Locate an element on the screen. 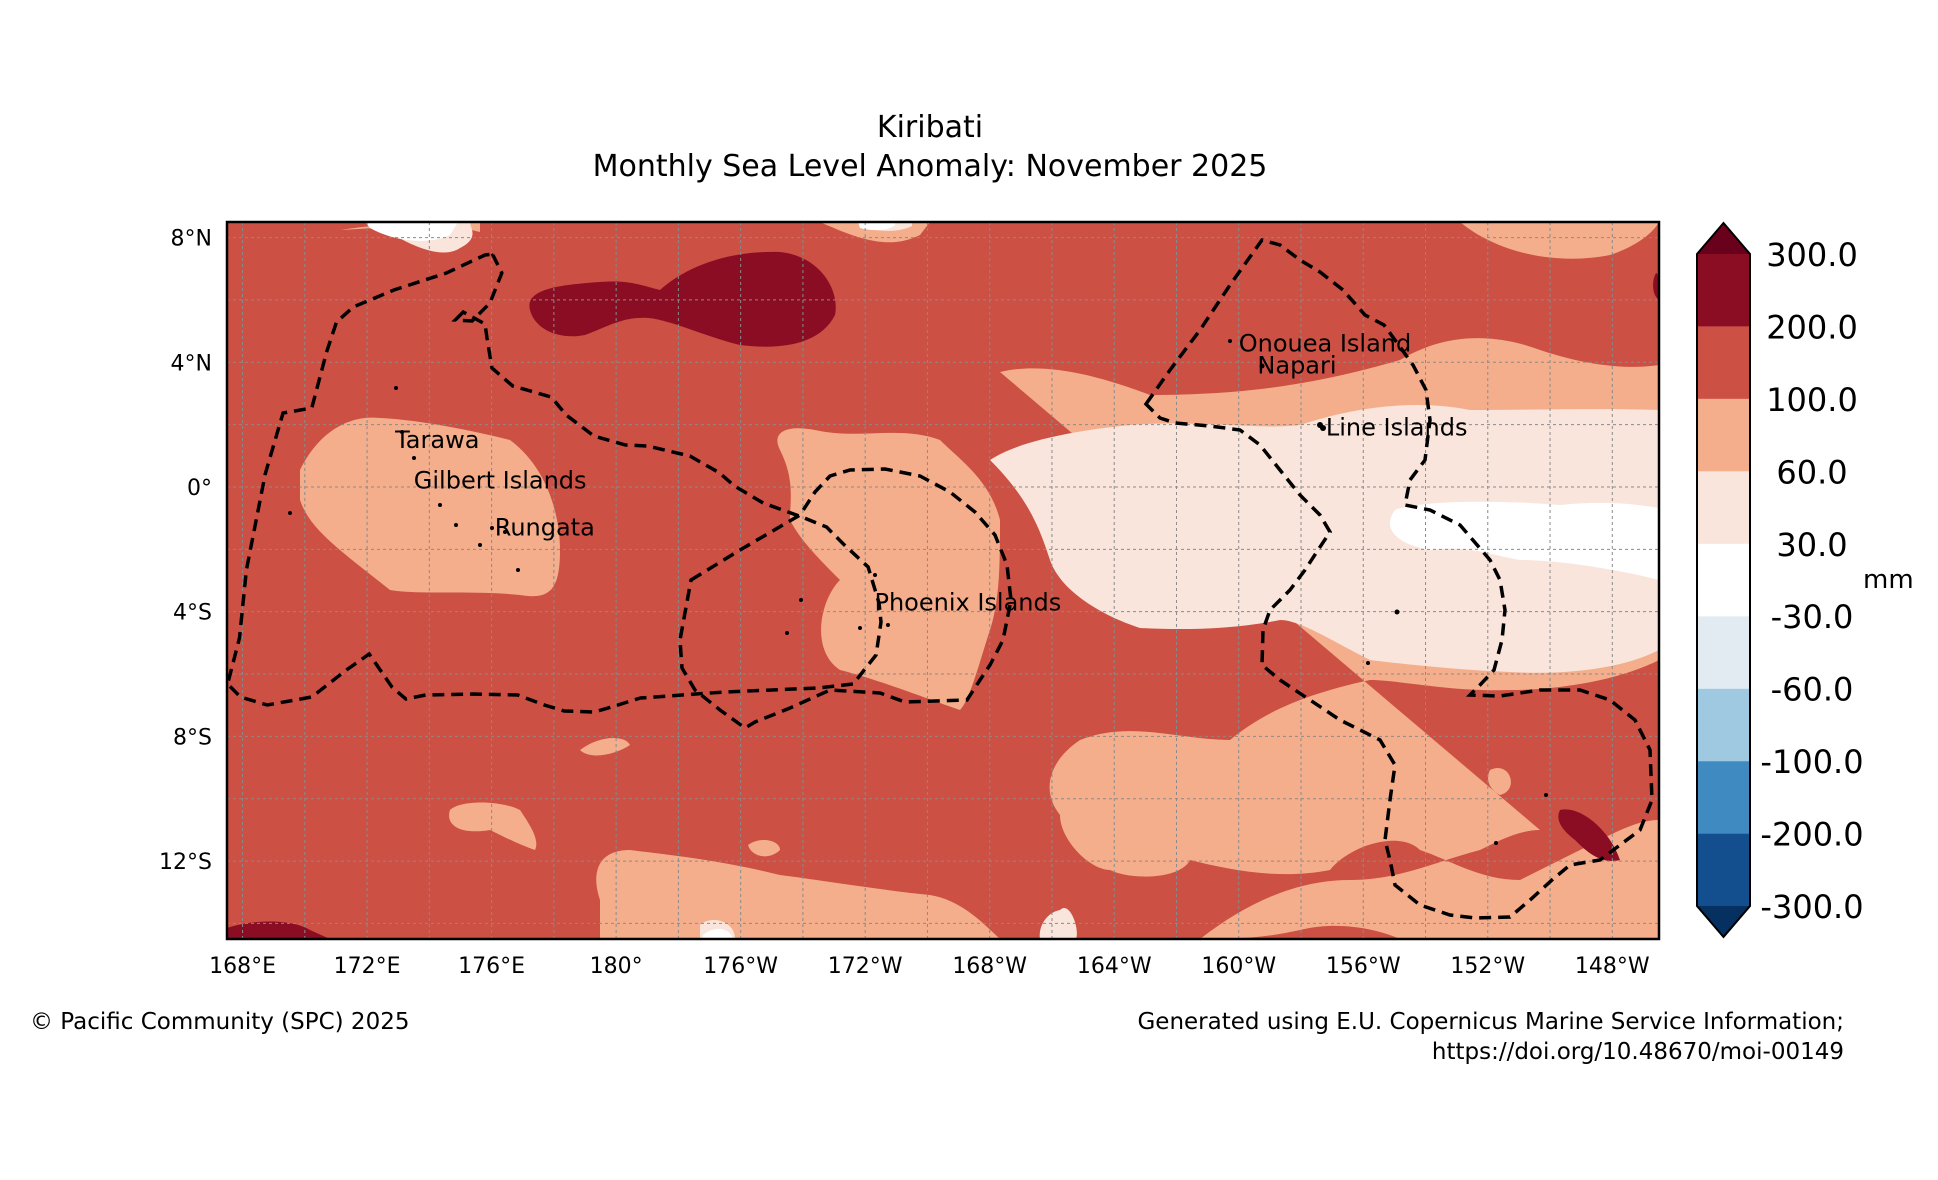 The image size is (1938, 1180). colorbar-outline is located at coordinates (1723, 580).